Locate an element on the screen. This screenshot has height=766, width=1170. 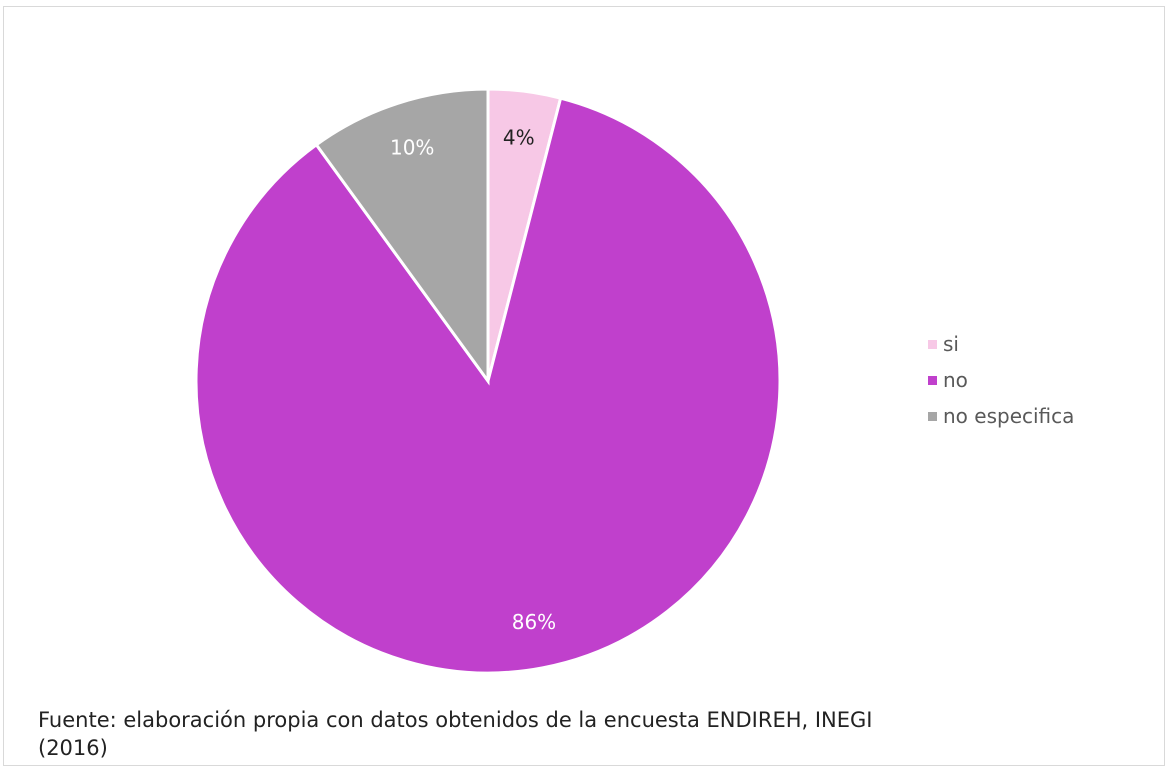
pie-slice-no-especifica is located at coordinates (402, 236).